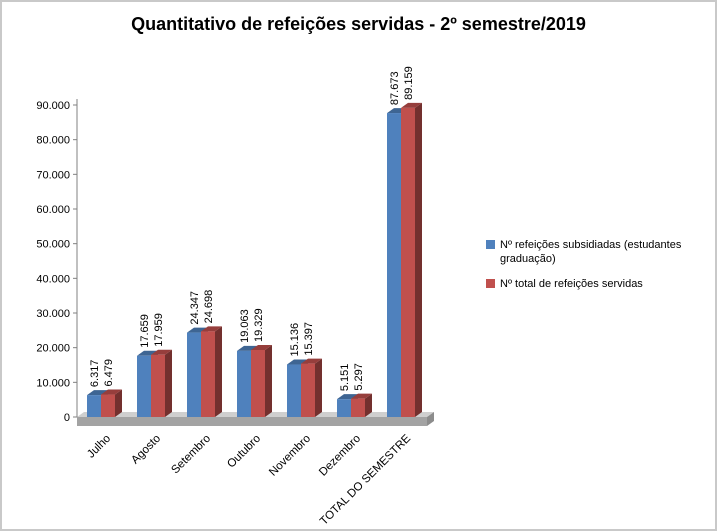  Describe the element at coordinates (53, 383) in the screenshot. I see `y-tick-label: 10.000` at that location.